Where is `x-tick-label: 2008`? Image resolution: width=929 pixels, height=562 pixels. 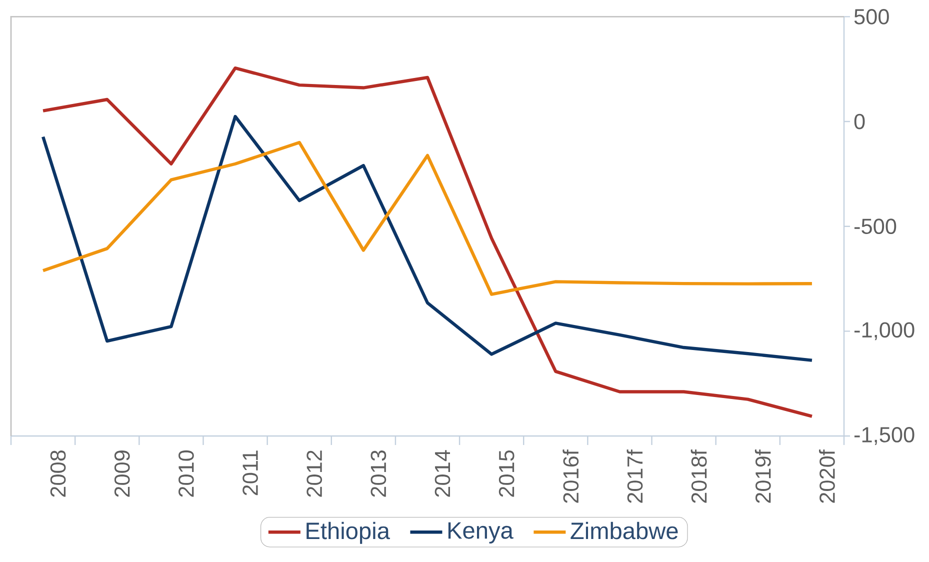
x-tick-label: 2008 is located at coordinates (58, 473).